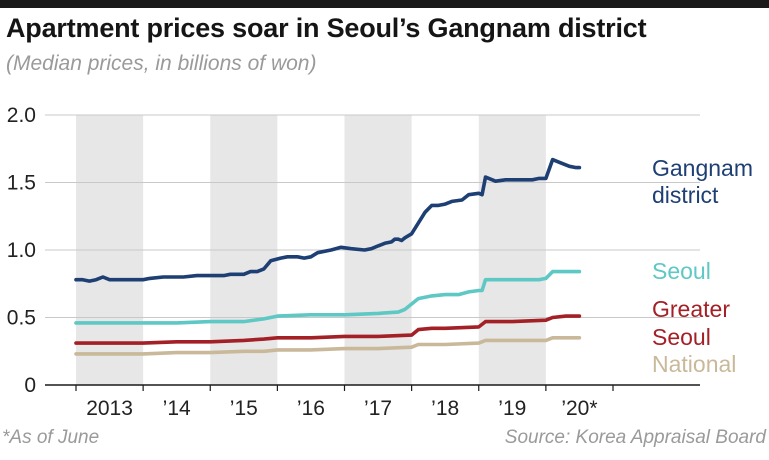 This screenshot has height=460, width=769. What do you see at coordinates (512, 408) in the screenshot?
I see `x-tick-label: ’19` at bounding box center [512, 408].